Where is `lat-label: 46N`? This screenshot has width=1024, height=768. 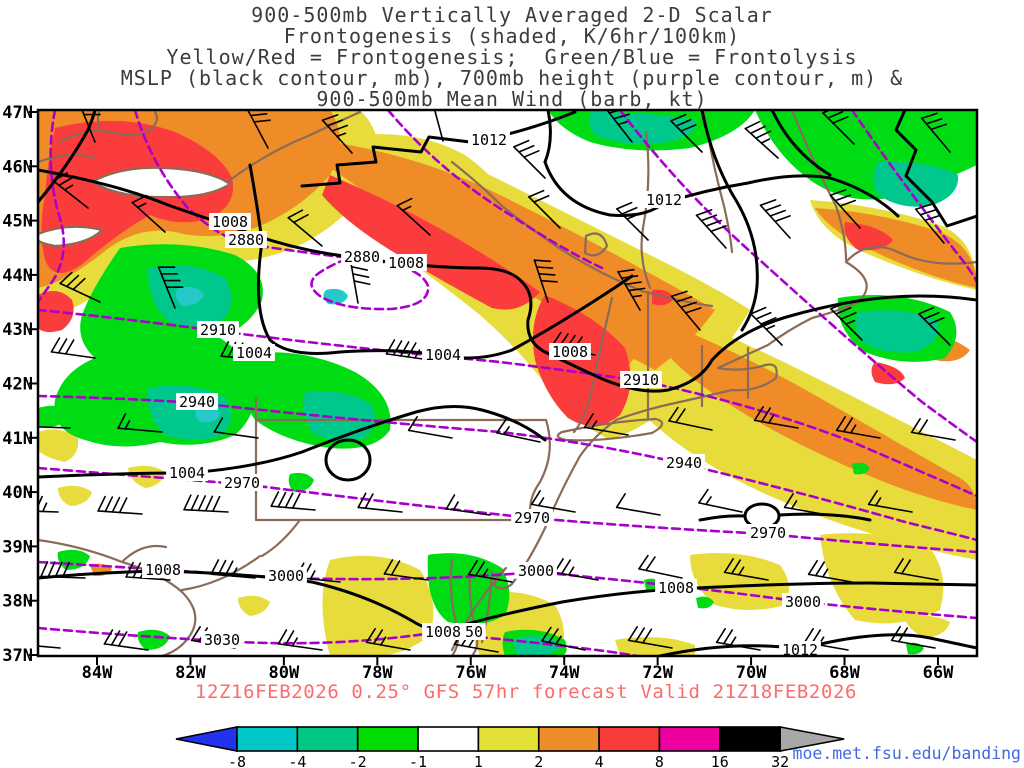 lat-label: 46N is located at coordinates (17, 167).